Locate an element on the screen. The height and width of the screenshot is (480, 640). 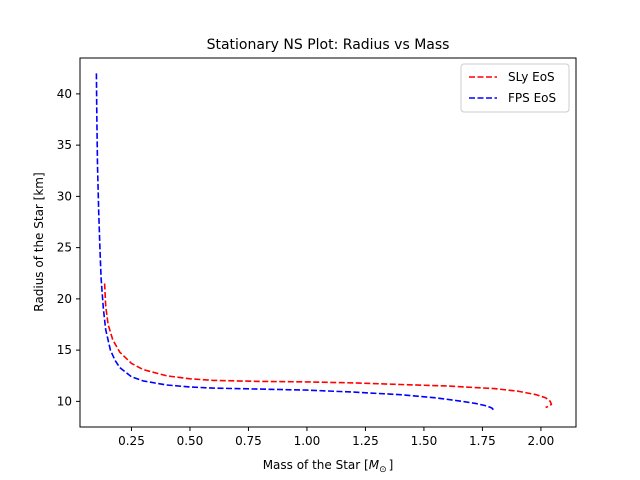
x-tick-label: 0.25 is located at coordinates (131, 441).